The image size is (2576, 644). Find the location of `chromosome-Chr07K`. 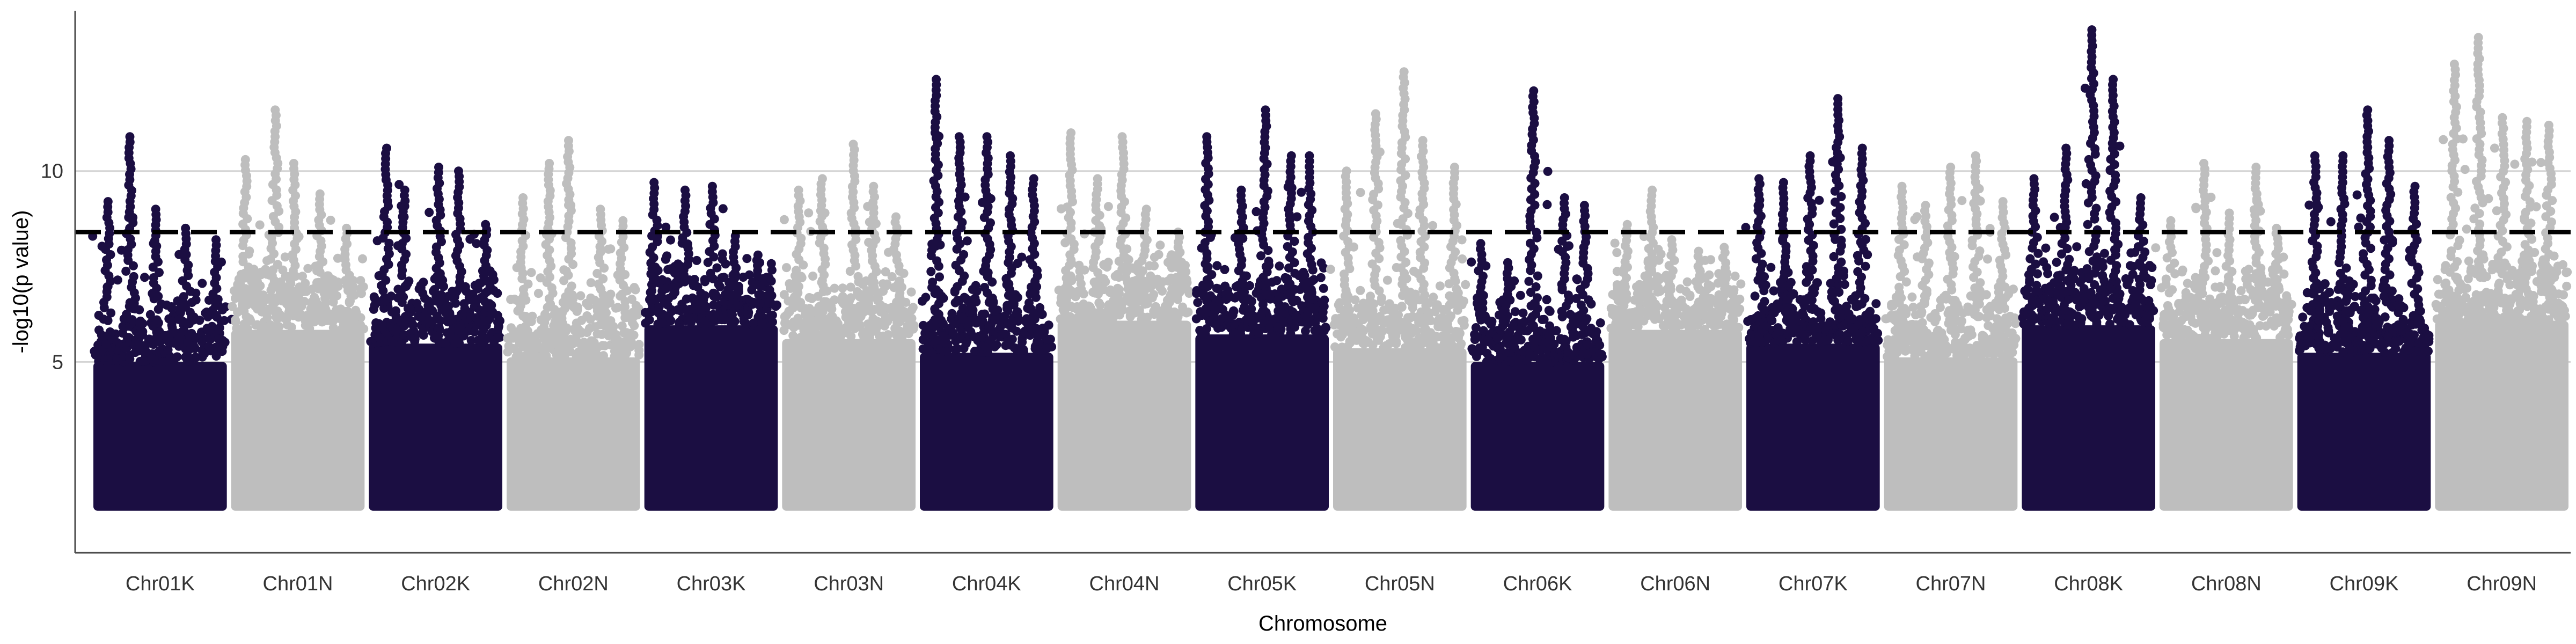

chromosome-Chr07K is located at coordinates (1812, 302).